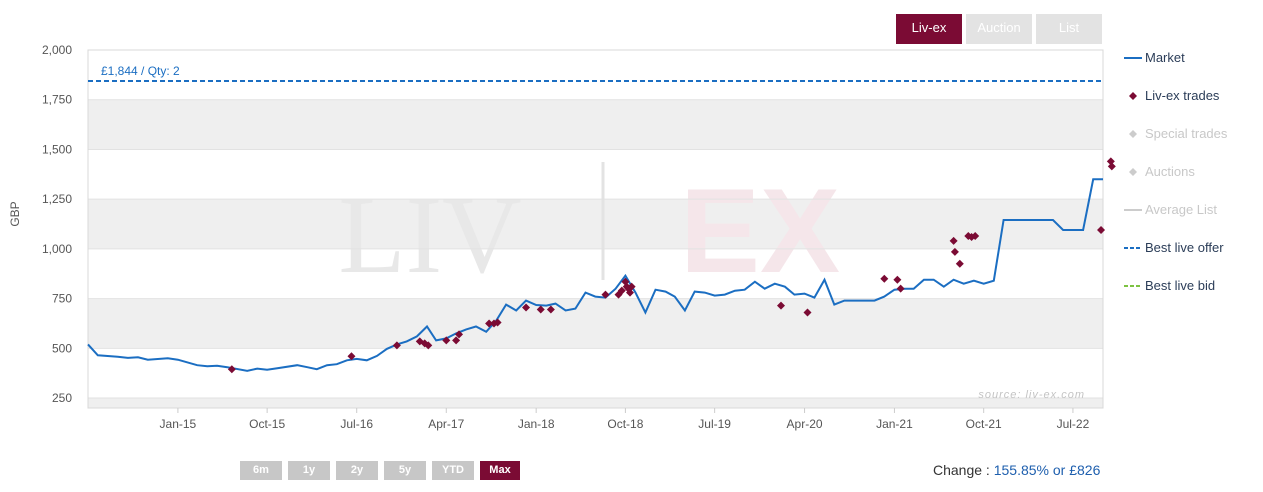  Describe the element at coordinates (1073, 424) in the screenshot. I see `x-tick-label: Jul-22` at that location.